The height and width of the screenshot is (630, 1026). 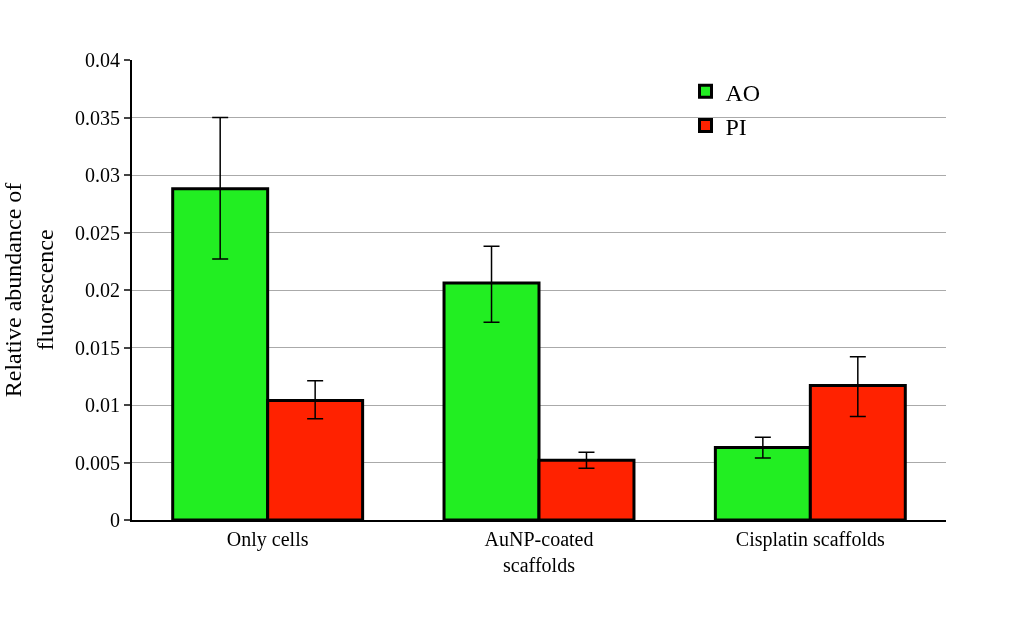 I want to click on y-axis-title: Relative abundance of fluorescence, so click(x=29, y=290).